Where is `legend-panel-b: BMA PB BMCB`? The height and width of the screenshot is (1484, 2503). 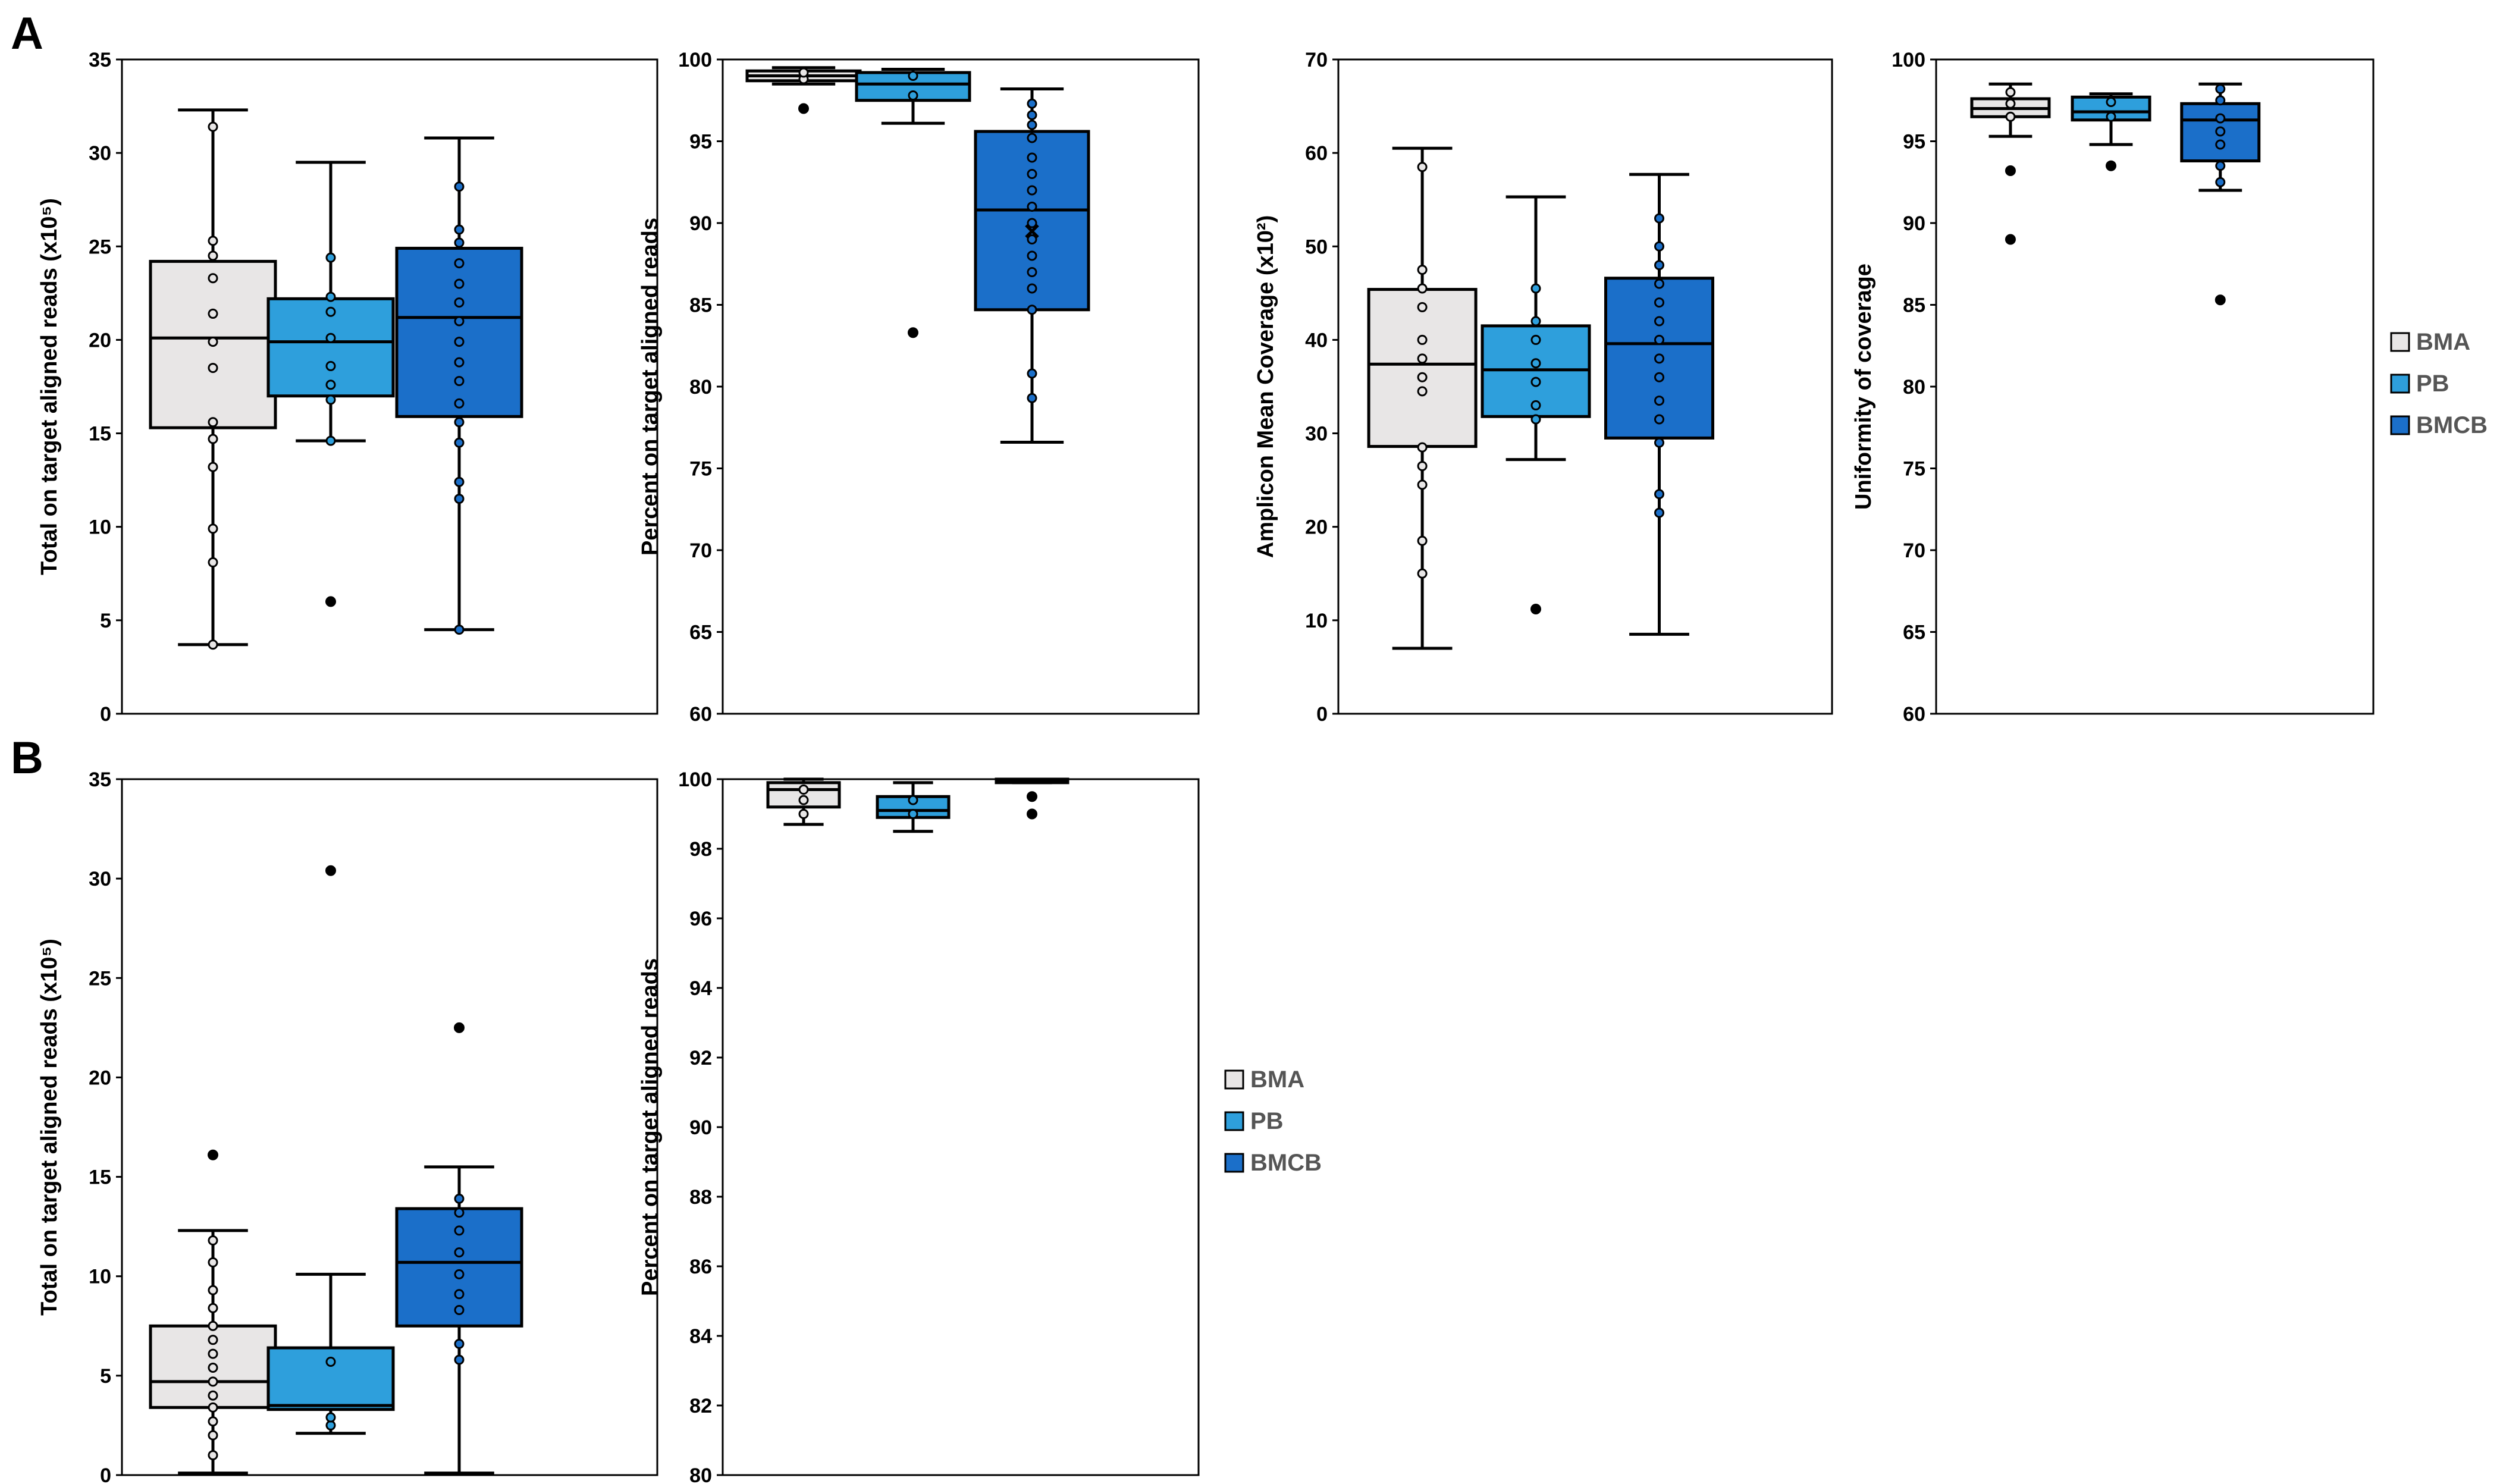
legend-panel-b: BMA PB BMCB is located at coordinates (1273, 1121).